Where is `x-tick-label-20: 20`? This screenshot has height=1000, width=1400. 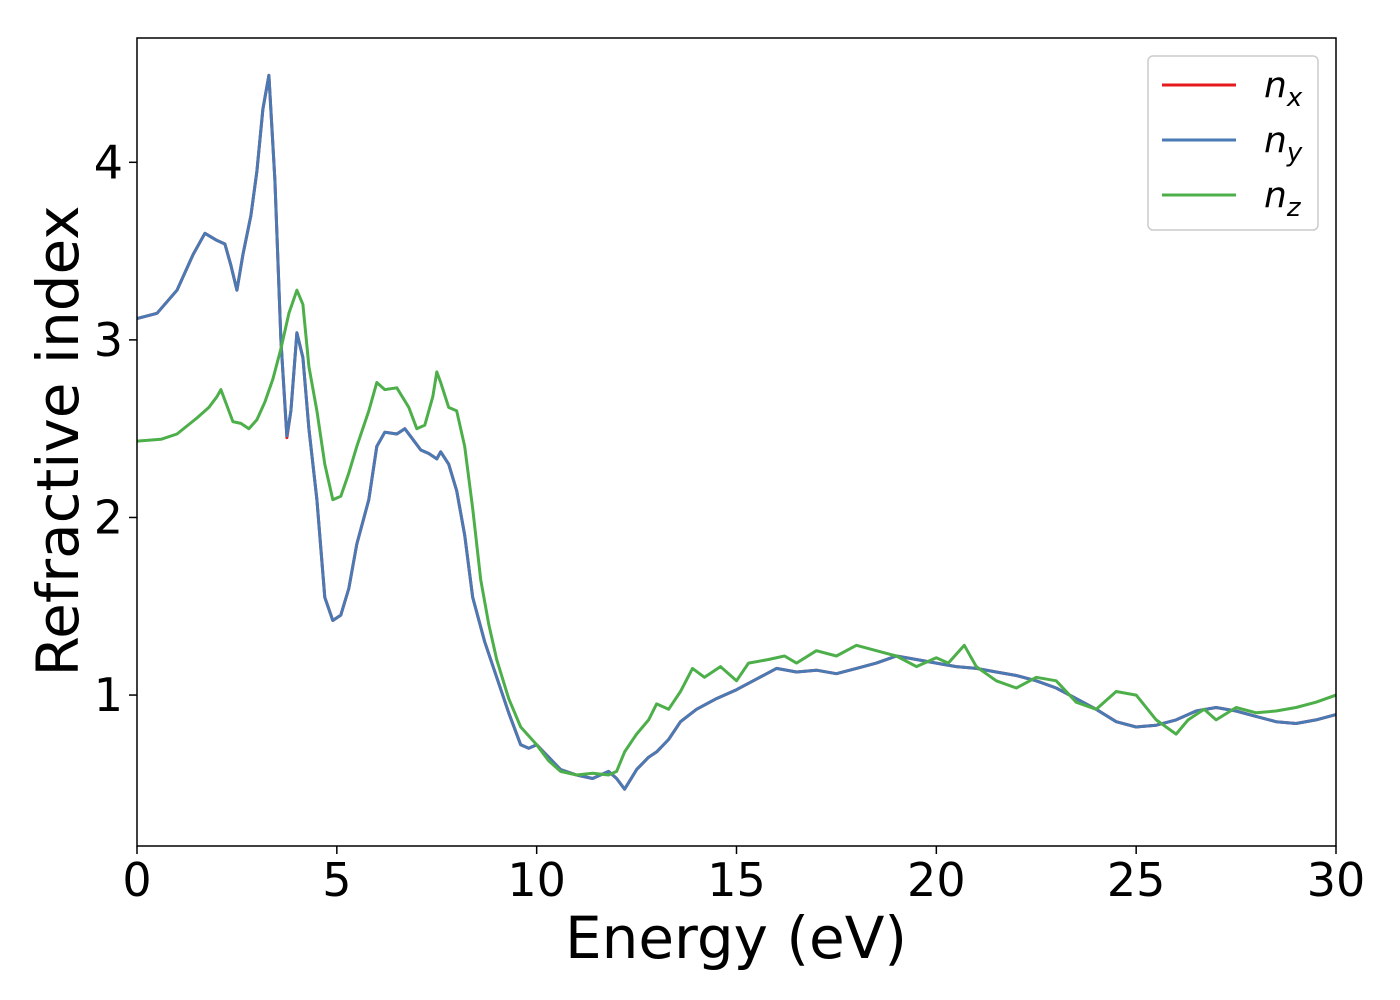
x-tick-label-20: 20 is located at coordinates (936, 880).